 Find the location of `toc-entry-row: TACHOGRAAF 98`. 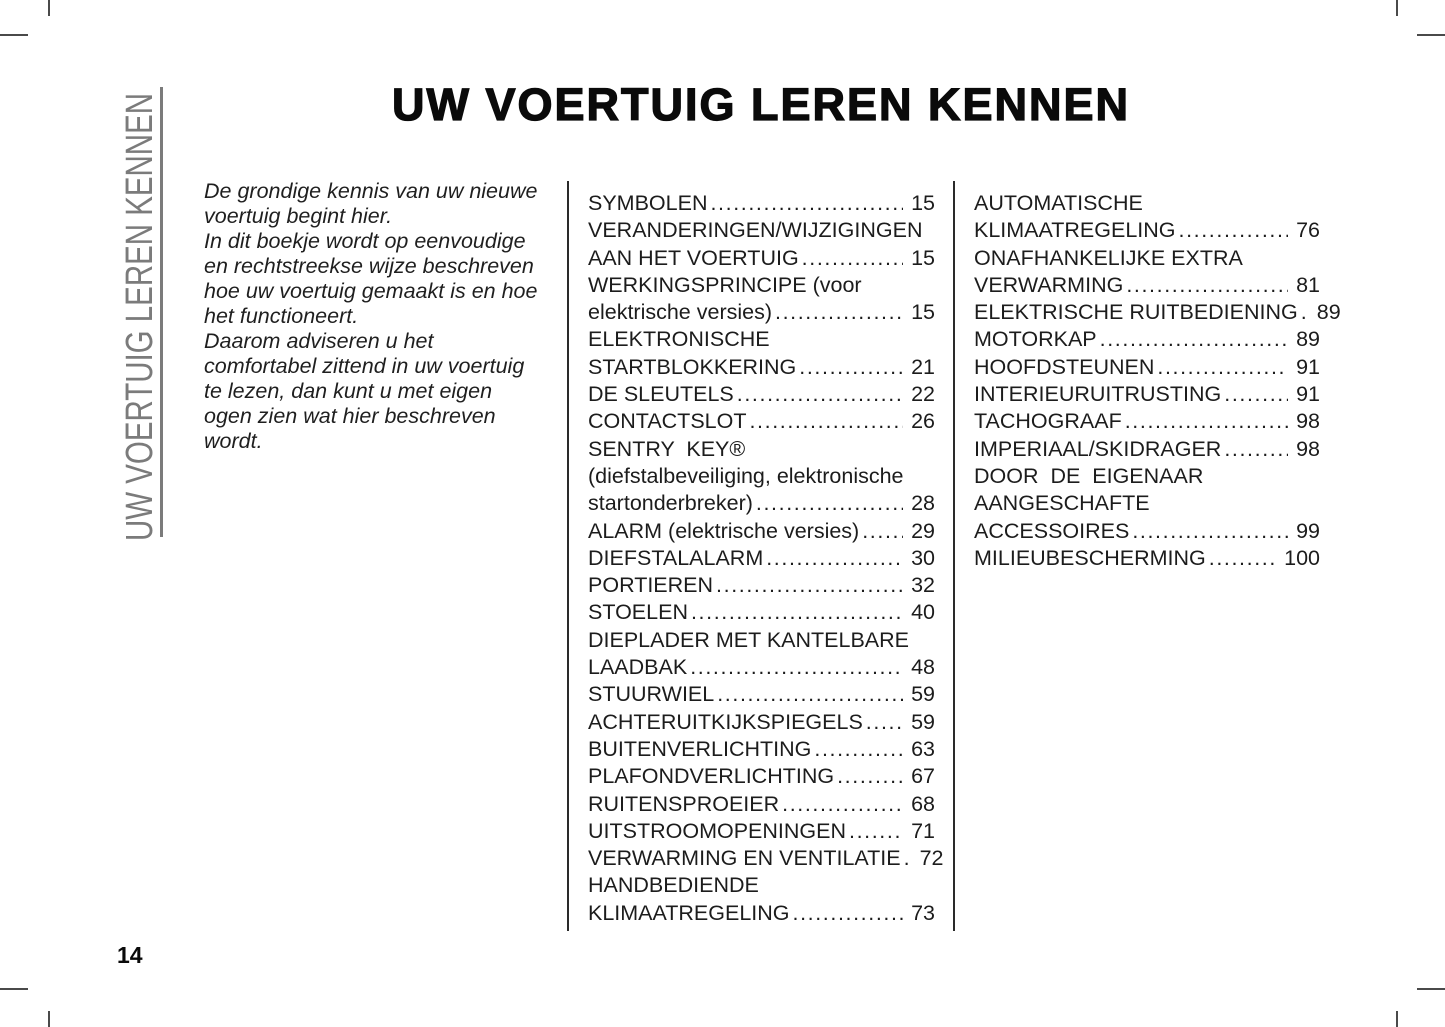

toc-entry-row: TACHOGRAAF 98 is located at coordinates (1147, 421).